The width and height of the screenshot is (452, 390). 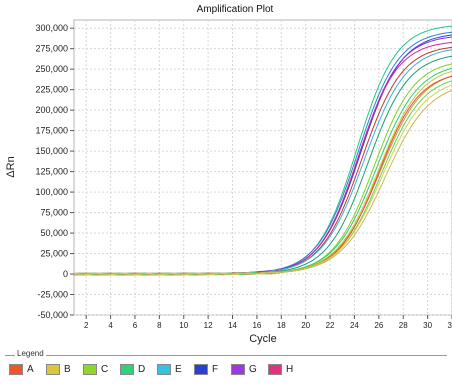 I want to click on x-tick-label: 20, so click(x=305, y=325).